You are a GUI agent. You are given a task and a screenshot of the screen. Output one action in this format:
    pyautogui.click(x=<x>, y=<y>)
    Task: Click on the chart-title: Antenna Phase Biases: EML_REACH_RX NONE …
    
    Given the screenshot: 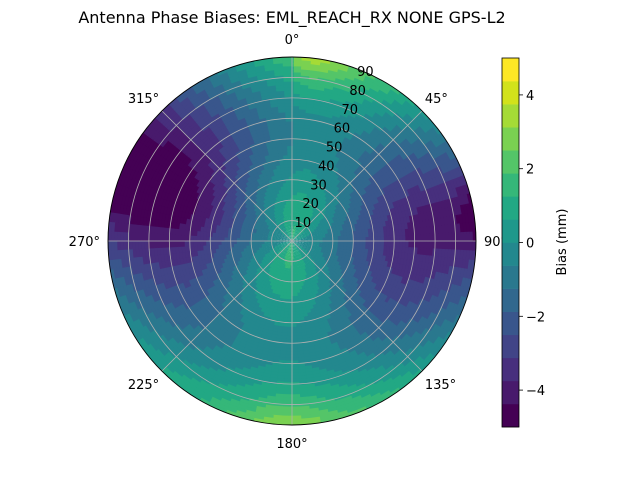 What is the action you would take?
    pyautogui.click(x=291, y=18)
    